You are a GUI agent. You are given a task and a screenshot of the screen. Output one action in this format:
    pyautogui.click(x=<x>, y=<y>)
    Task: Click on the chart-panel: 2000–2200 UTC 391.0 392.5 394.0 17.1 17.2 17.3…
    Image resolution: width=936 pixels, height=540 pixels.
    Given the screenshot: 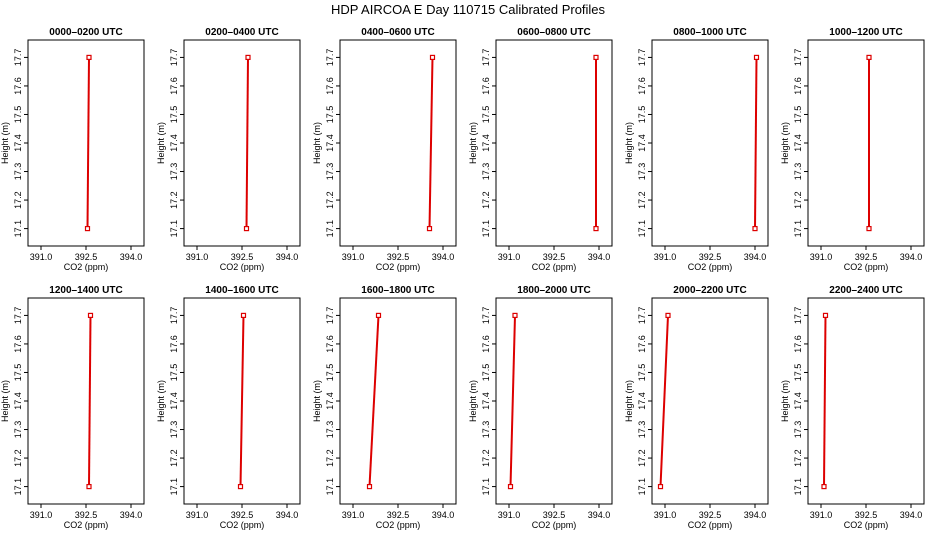 What is the action you would take?
    pyautogui.click(x=696, y=407)
    